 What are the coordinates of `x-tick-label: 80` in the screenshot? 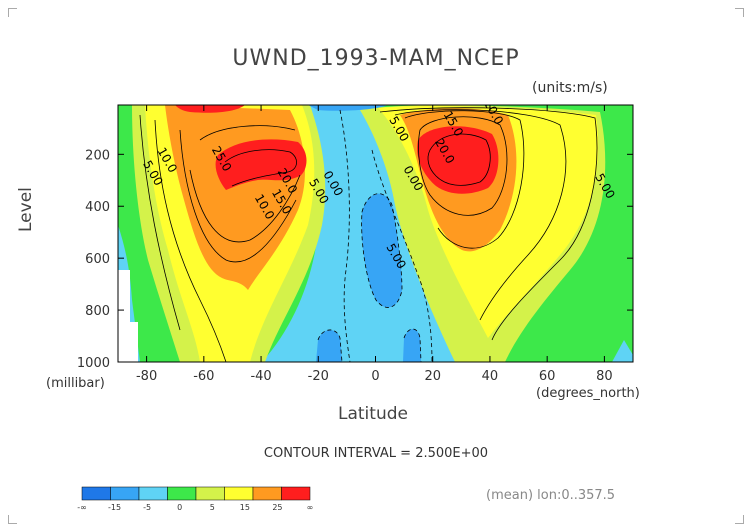 It's located at (604, 376).